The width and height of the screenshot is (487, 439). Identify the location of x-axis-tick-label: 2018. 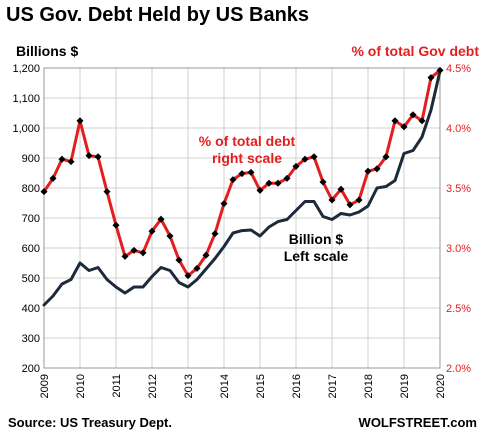
(369, 386).